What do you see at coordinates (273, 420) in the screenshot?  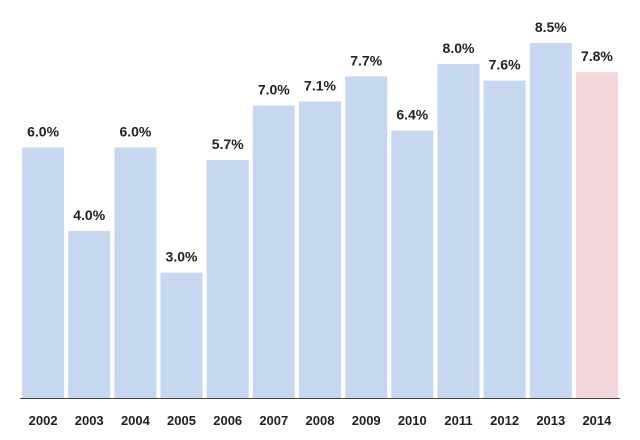 I see `x-tick-label-2007: 2007` at bounding box center [273, 420].